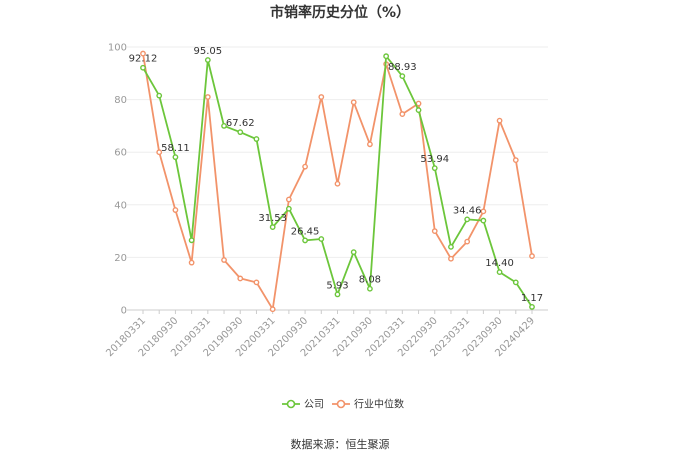  What do you see at coordinates (240, 123) in the screenshot?
I see `data-label: 67.62` at bounding box center [240, 123].